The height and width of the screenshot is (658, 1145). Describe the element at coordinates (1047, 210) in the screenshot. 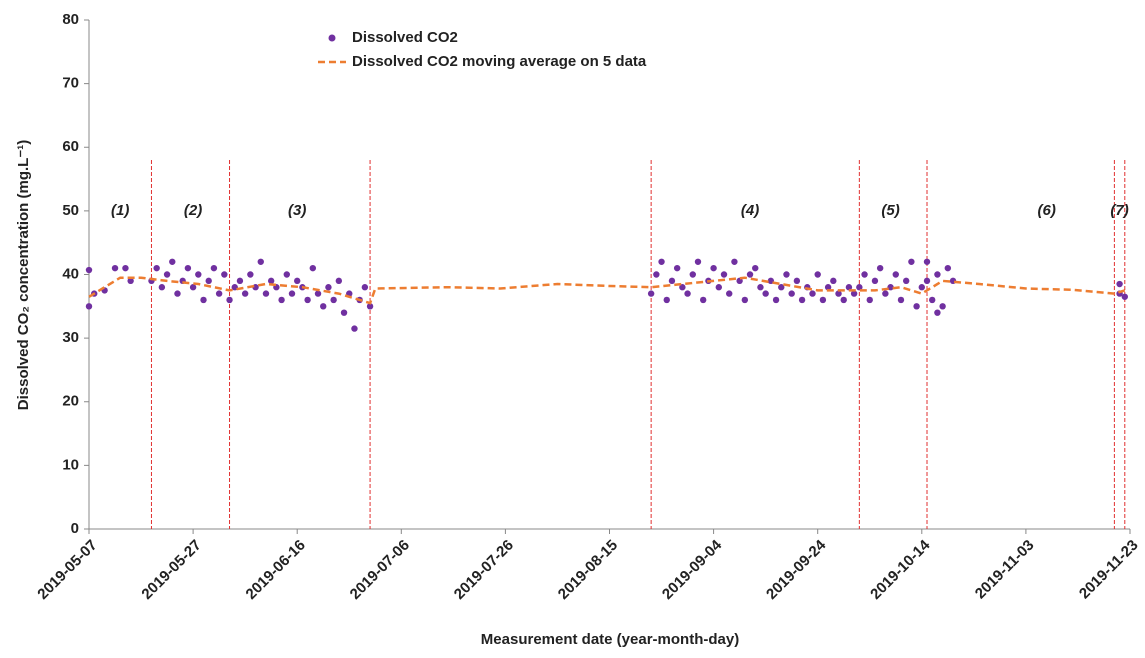

I see `phase-label: (6)` at that location.